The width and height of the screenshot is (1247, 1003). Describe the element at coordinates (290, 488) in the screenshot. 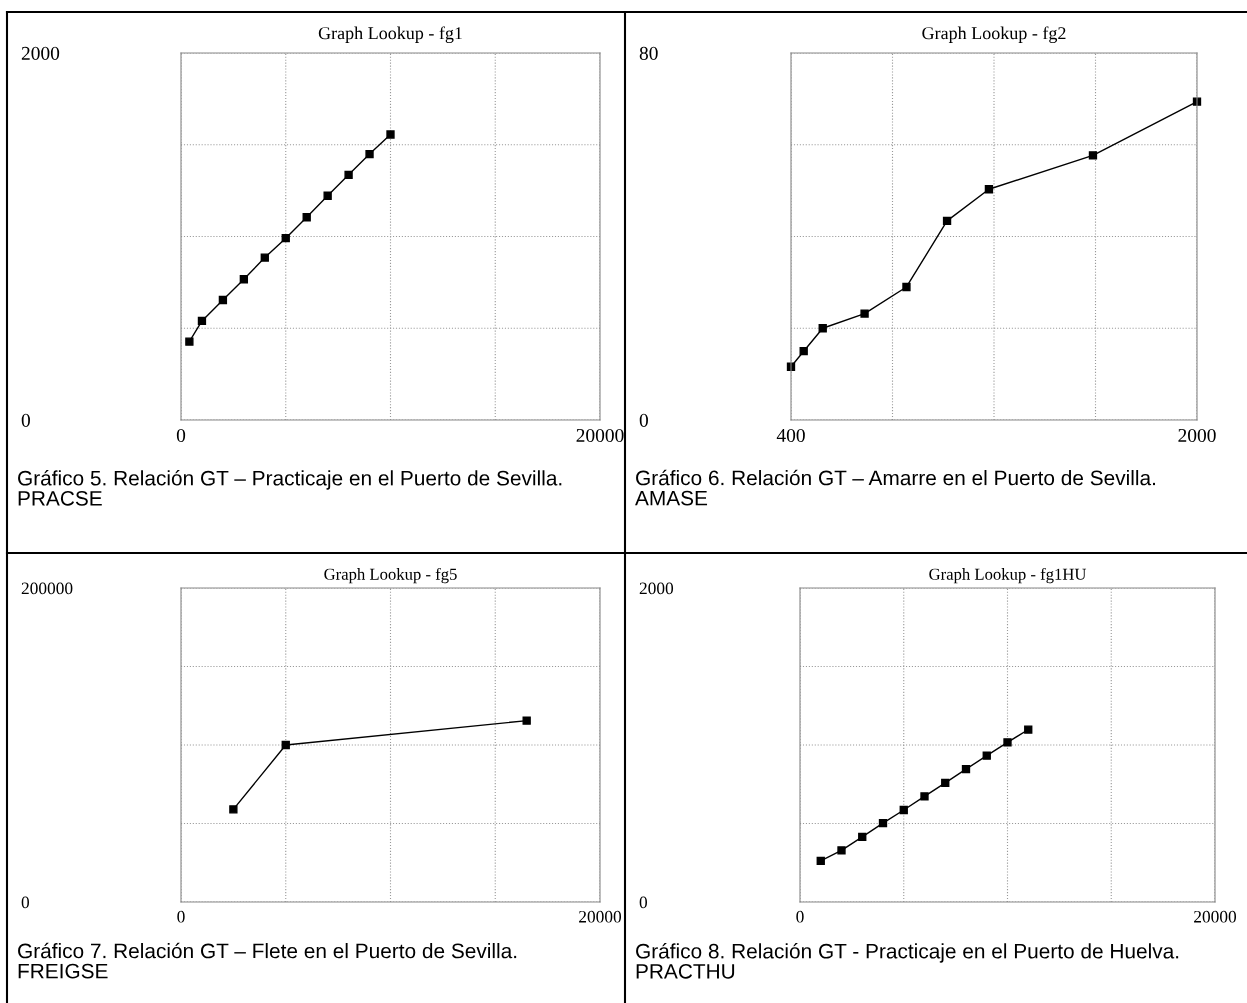

I see `text: Gráfico 5. Relación GT – Practicaje en el Puerto de Sevilla. PRACSE` at that location.